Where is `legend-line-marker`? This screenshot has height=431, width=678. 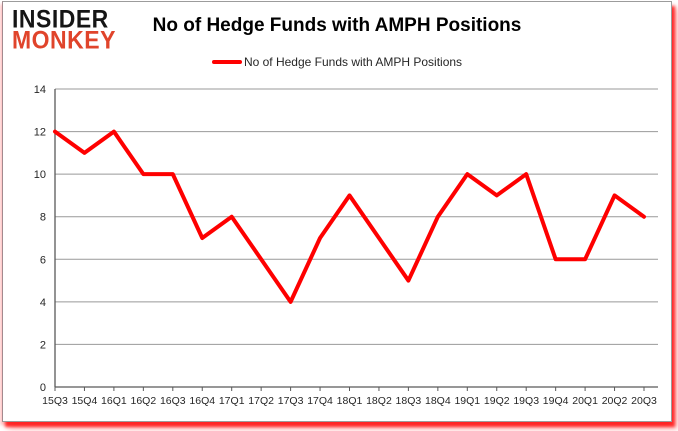
legend-line-marker is located at coordinates (226, 62).